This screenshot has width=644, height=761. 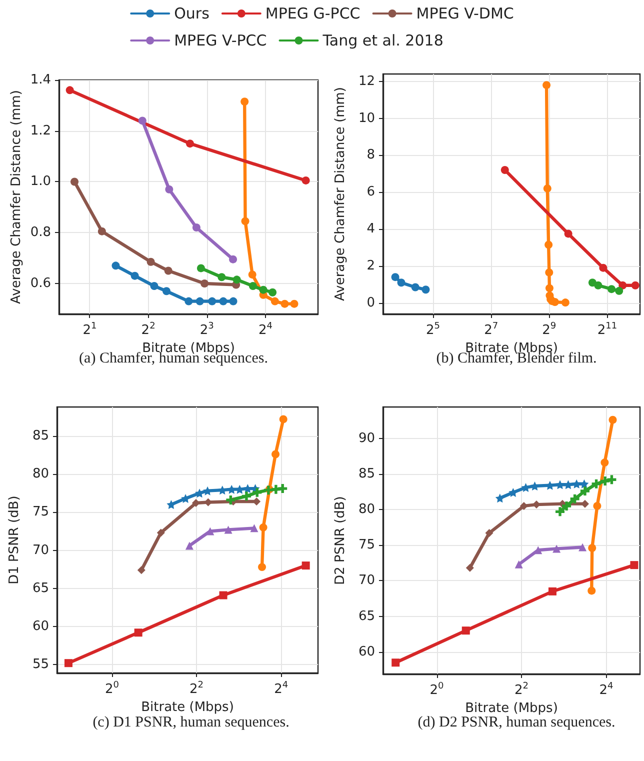 I want to click on y-tick-label: 0.6, so click(x=40, y=283).